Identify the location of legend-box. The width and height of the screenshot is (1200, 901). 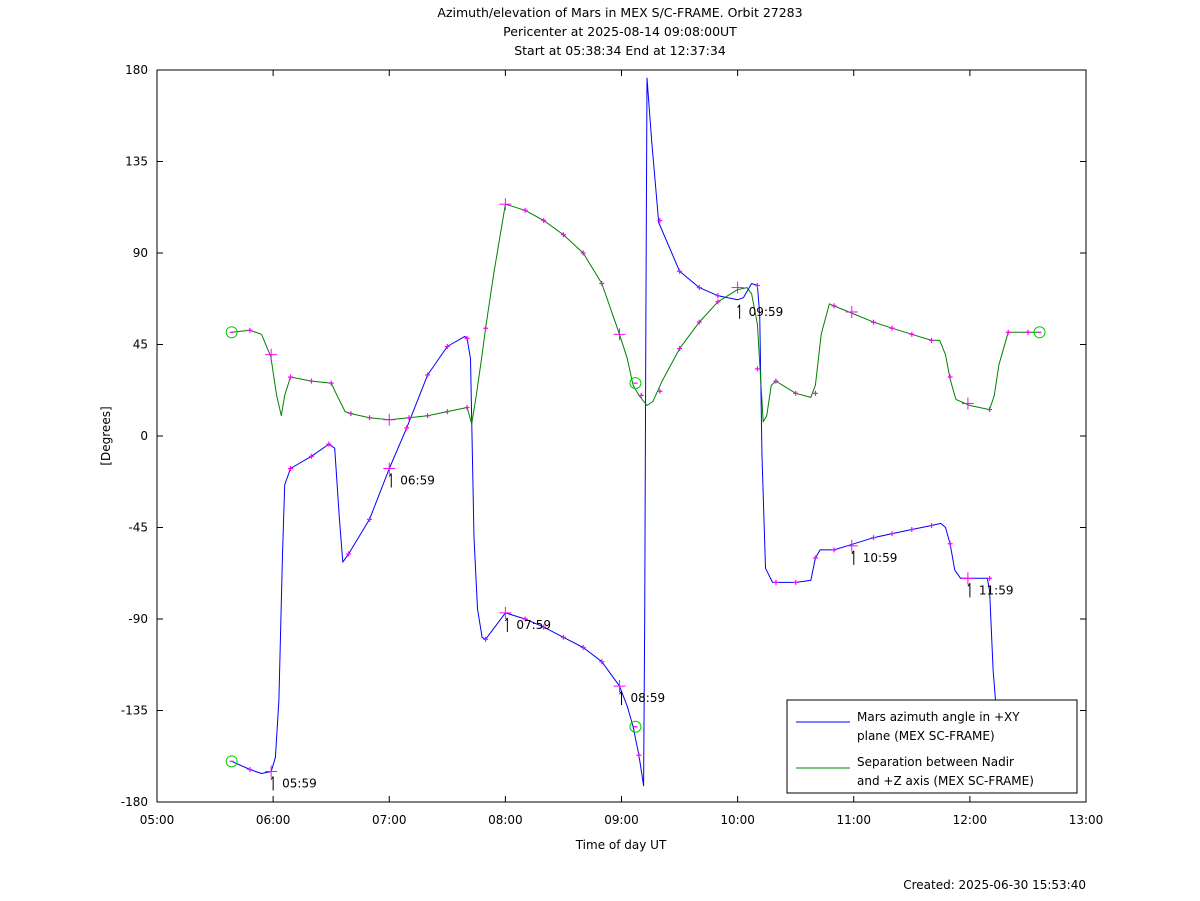
(932, 746).